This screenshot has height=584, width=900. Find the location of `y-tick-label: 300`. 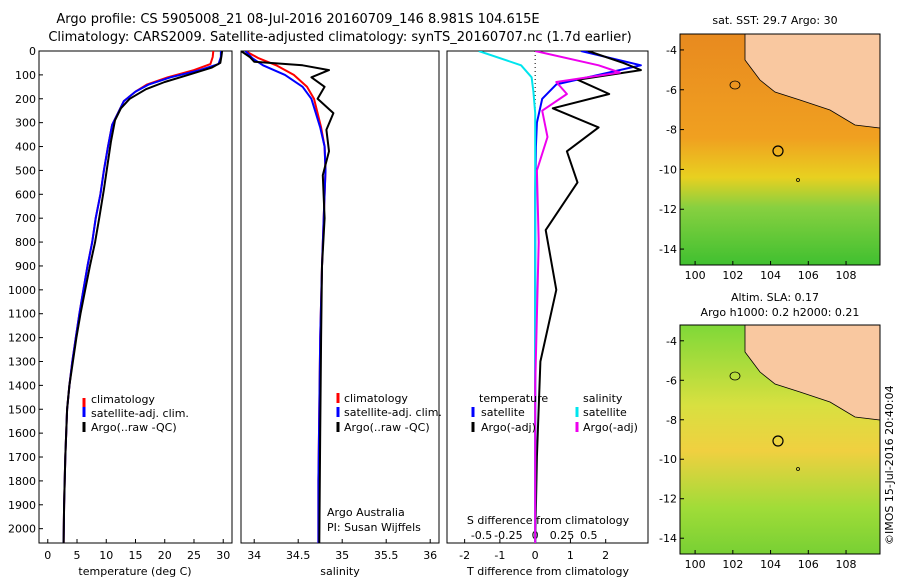

y-tick-label: 300 is located at coordinates (25, 123).